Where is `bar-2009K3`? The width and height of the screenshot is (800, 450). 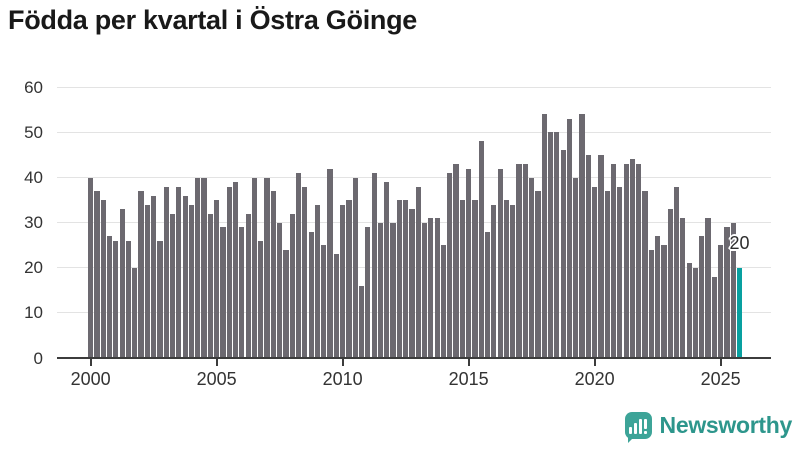 bar-2009K3 is located at coordinates (330, 263).